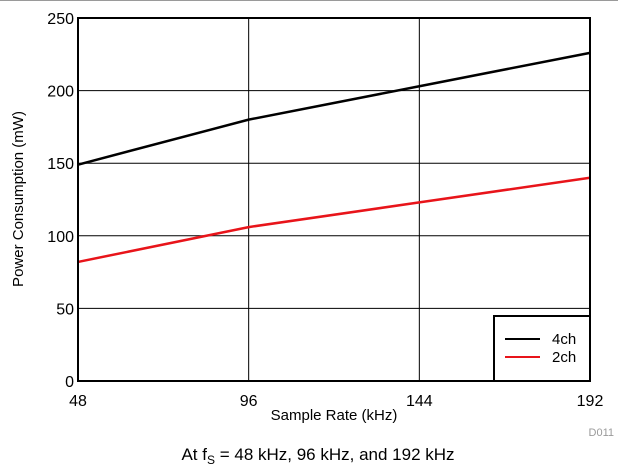  I want to click on x-tick-label-48: 48, so click(78, 401).